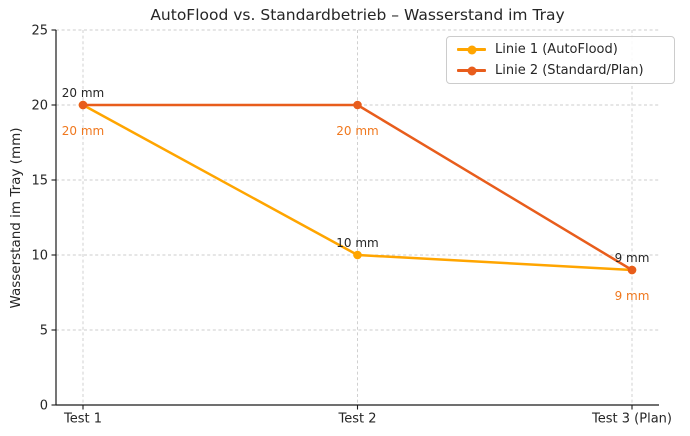  What do you see at coordinates (44, 330) in the screenshot?
I see `y-tick-label: 5` at bounding box center [44, 330].